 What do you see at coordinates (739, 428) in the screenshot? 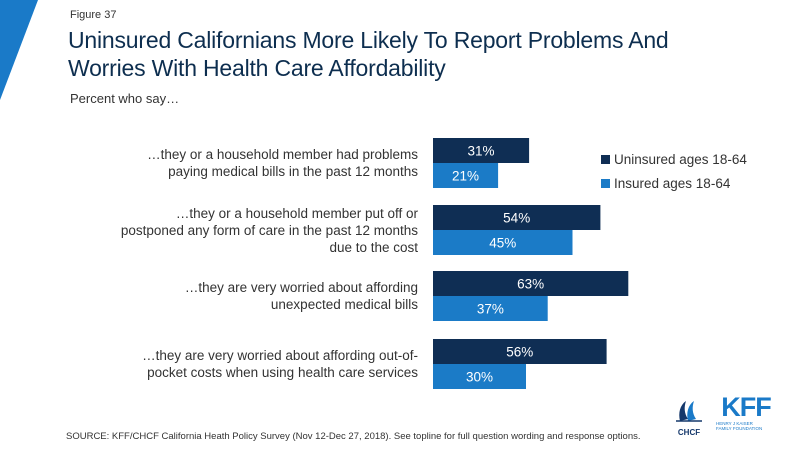
I see `kff-logo-sub-2: FAMILY FOUNDATION` at bounding box center [739, 428].